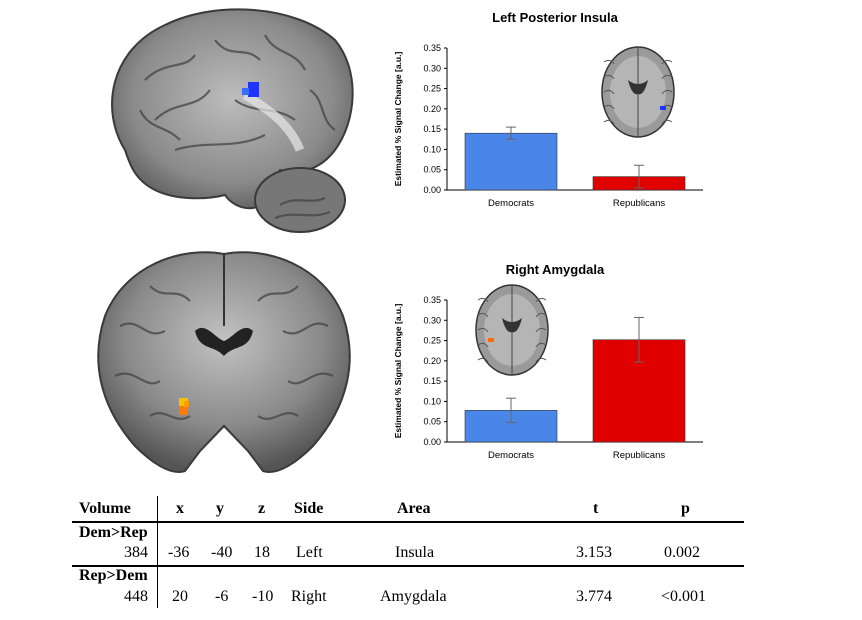 Image resolution: width=862 pixels, height=620 pixels. Describe the element at coordinates (596, 508) in the screenshot. I see `header-t: t` at that location.